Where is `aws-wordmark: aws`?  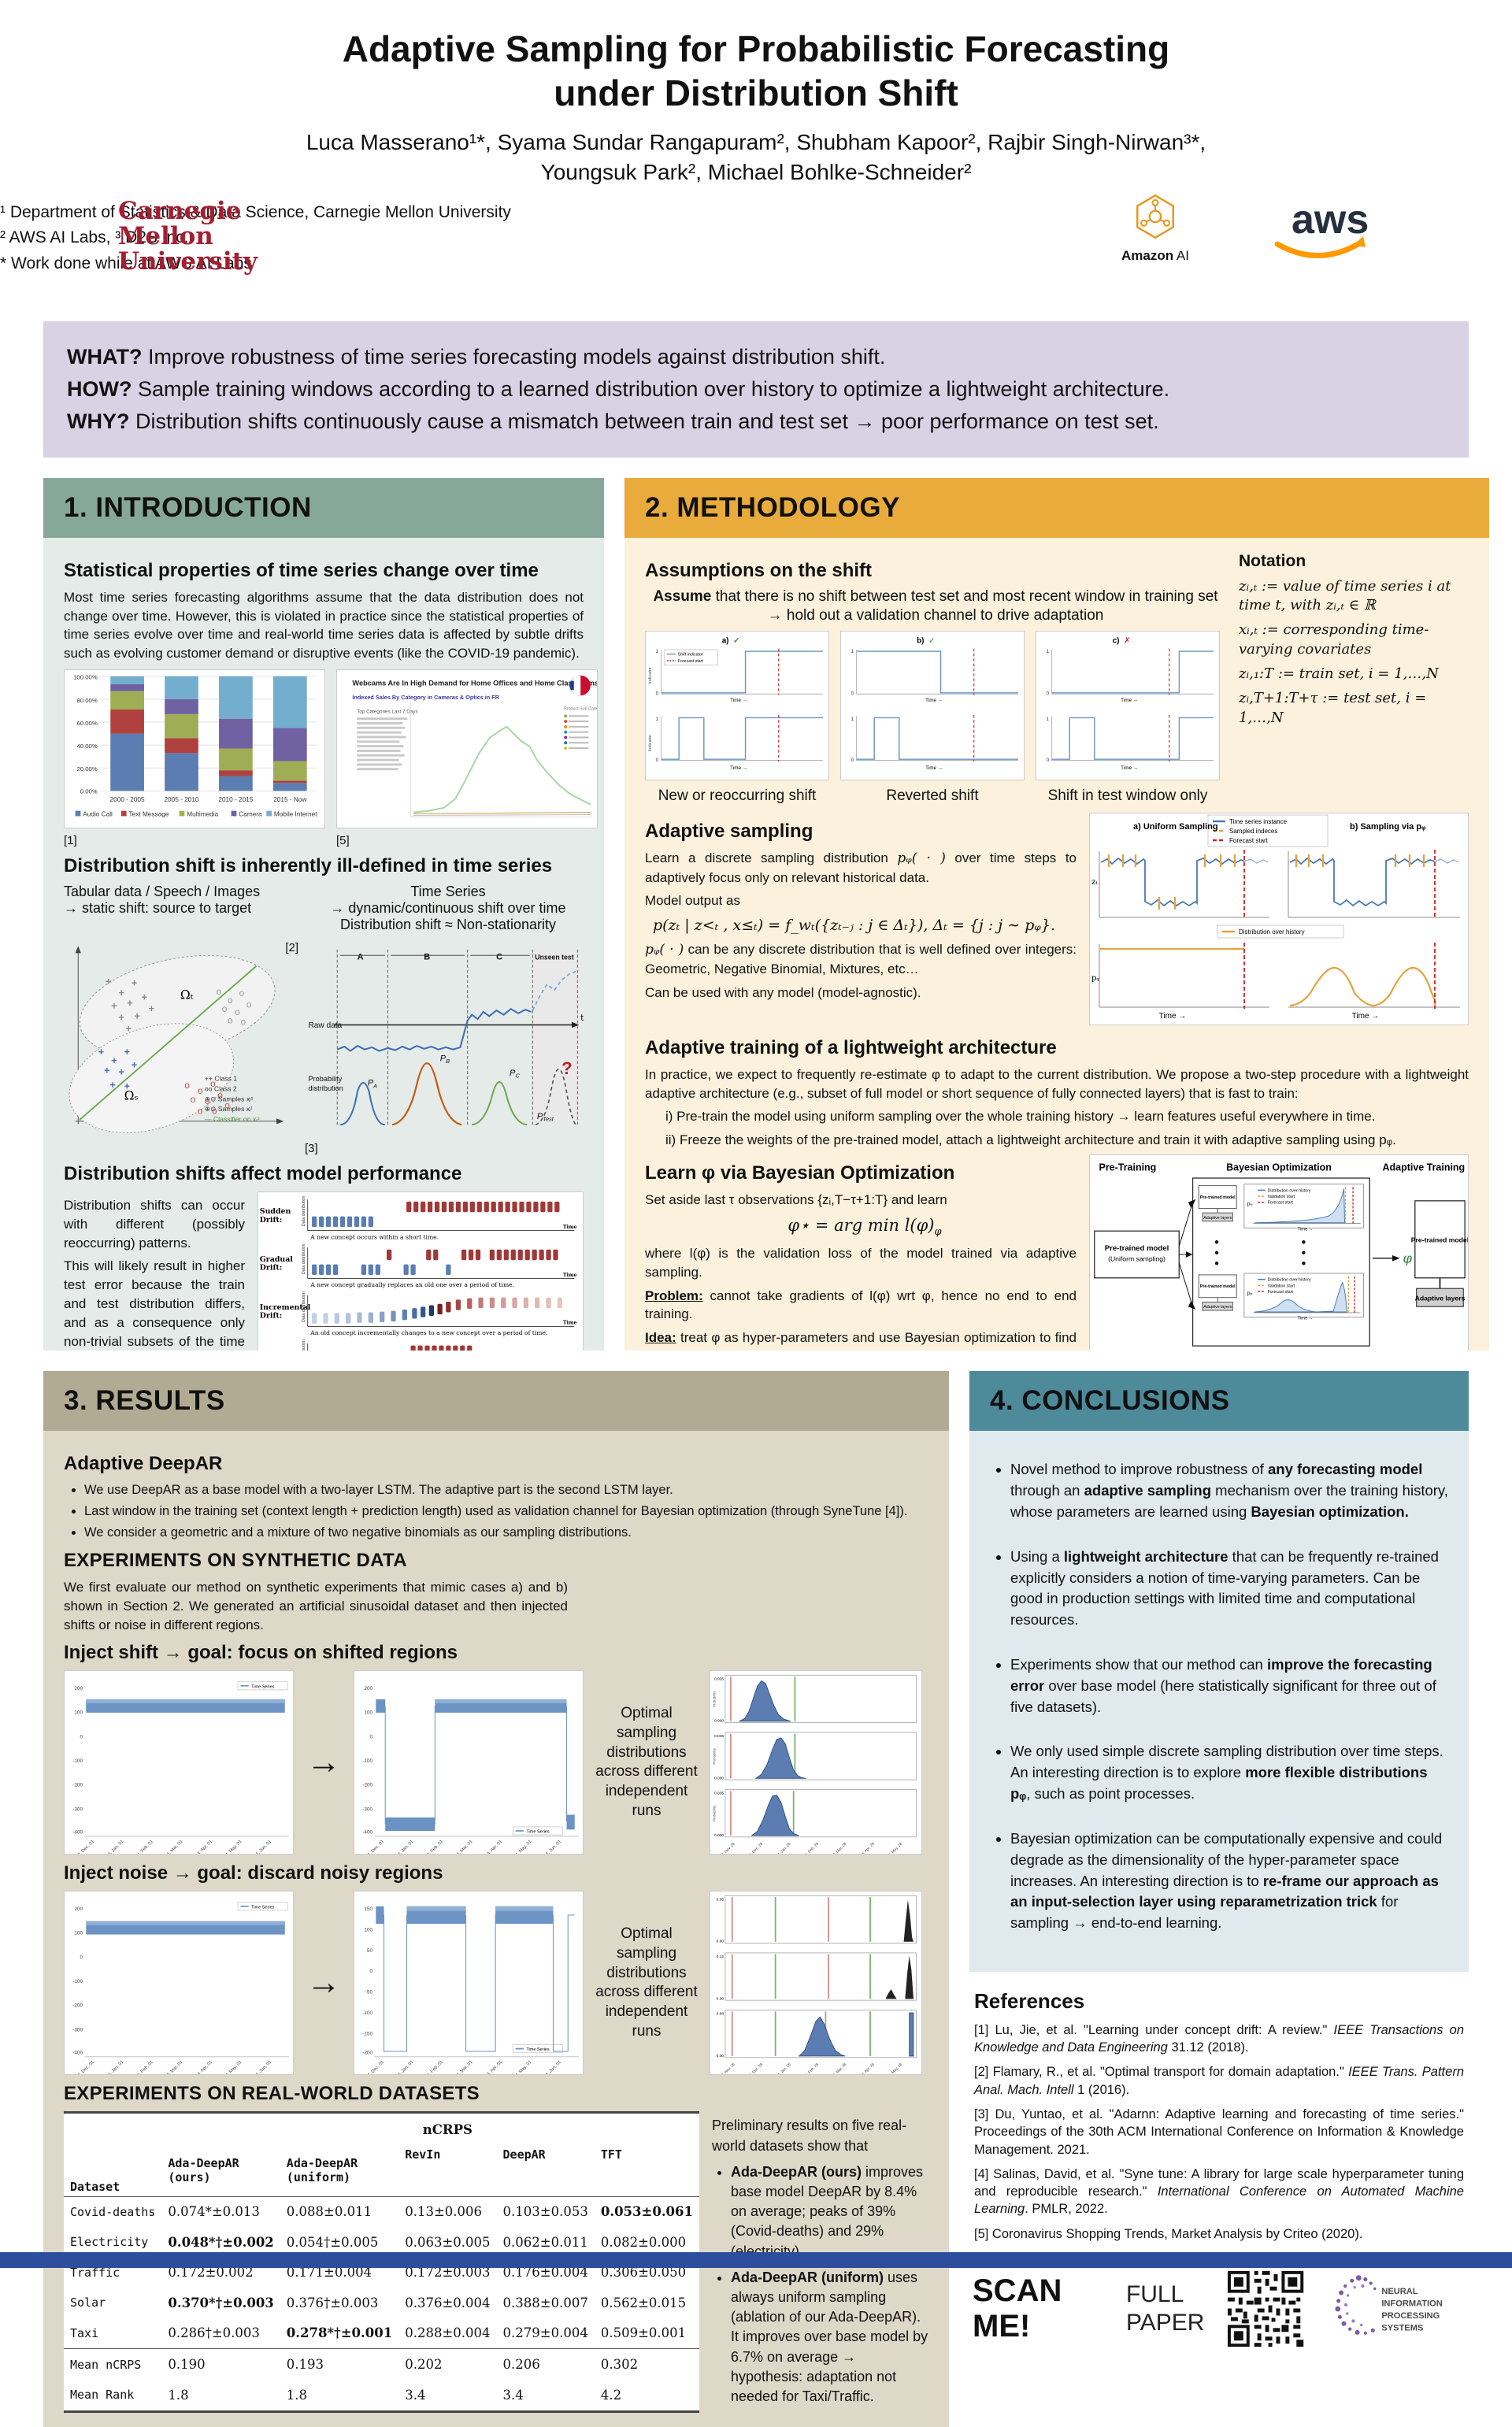
aws-wordmark: aws is located at coordinates (1330, 220).